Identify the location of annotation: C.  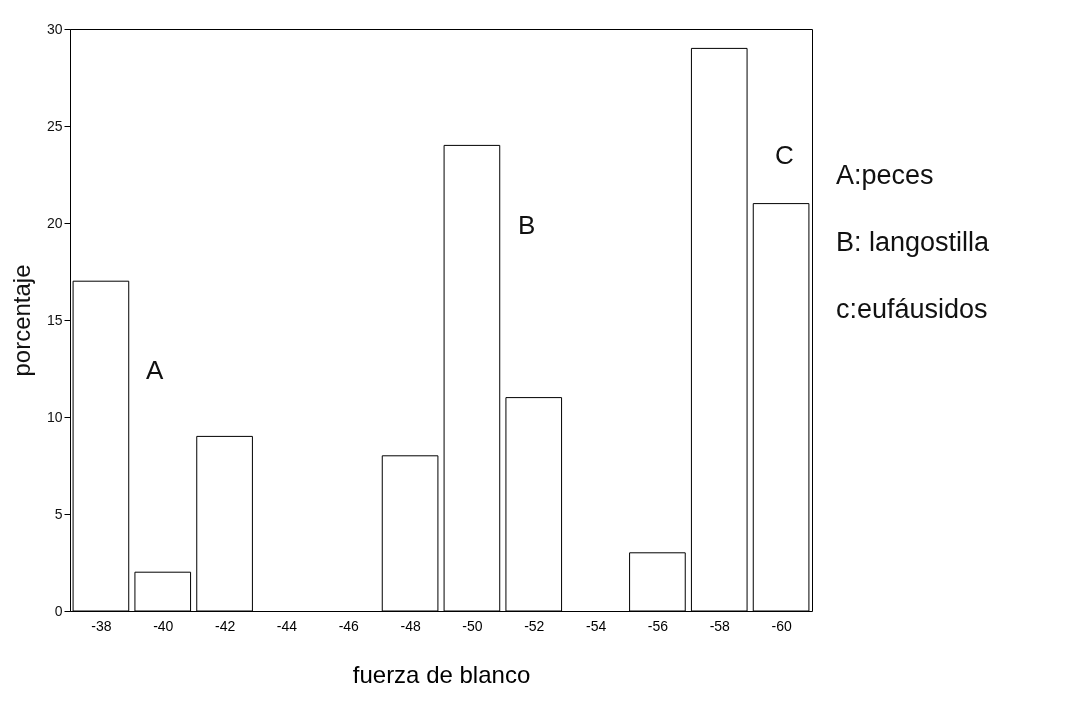
(784, 155).